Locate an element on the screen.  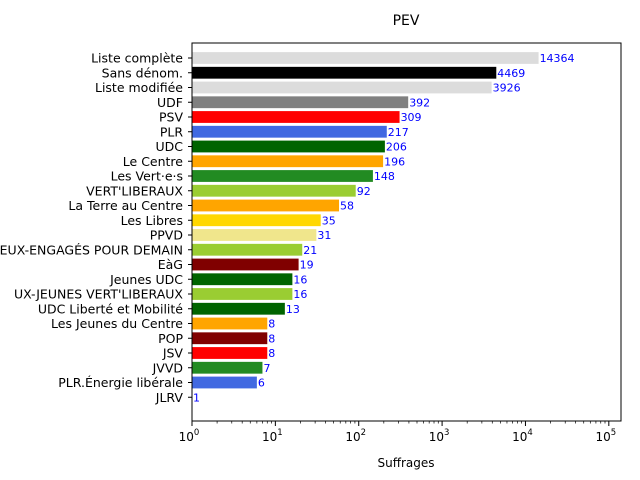
value-label: 309 is located at coordinates (411, 117).